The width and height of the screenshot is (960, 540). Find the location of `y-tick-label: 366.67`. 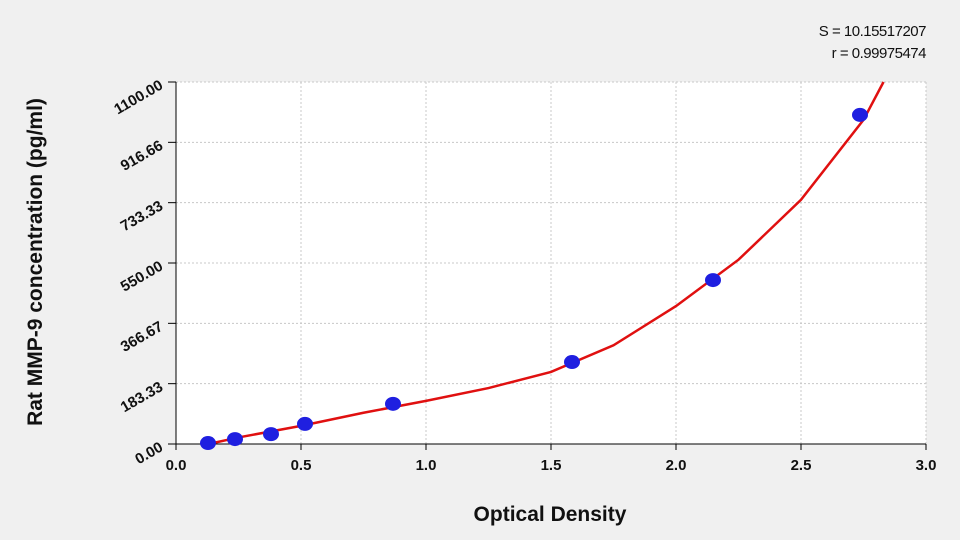

y-tick-label: 366.67 is located at coordinates (142, 337).